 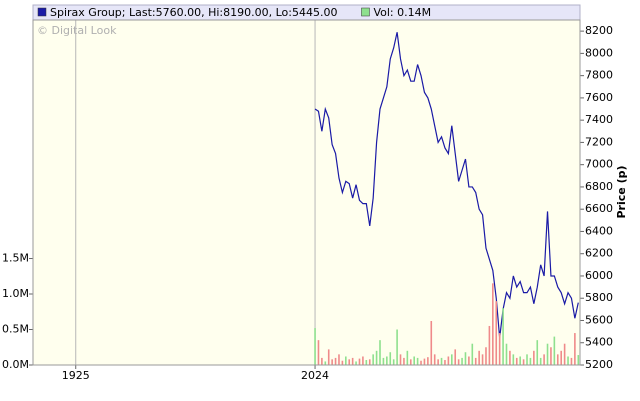 What do you see at coordinates (599, 164) in the screenshot?
I see `y2-tick-label: 7000` at bounding box center [599, 164].